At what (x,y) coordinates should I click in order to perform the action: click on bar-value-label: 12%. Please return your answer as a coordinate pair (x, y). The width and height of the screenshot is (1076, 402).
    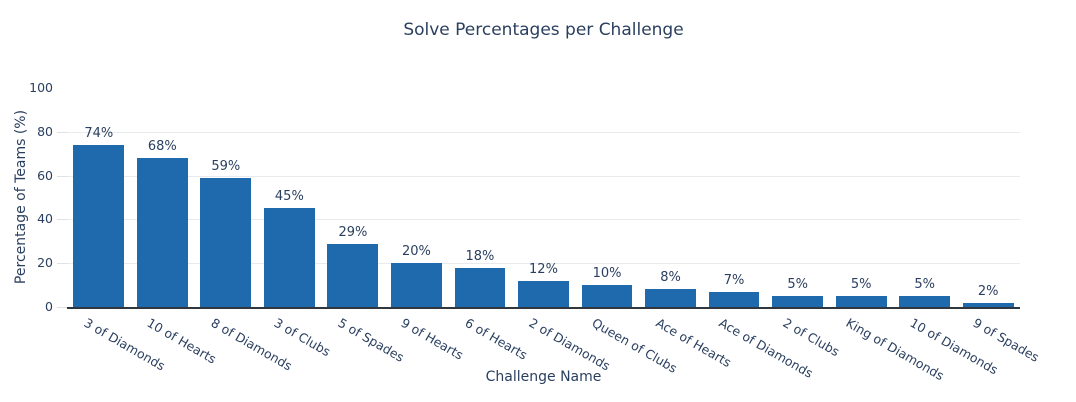
    Looking at the image, I should click on (543, 269).